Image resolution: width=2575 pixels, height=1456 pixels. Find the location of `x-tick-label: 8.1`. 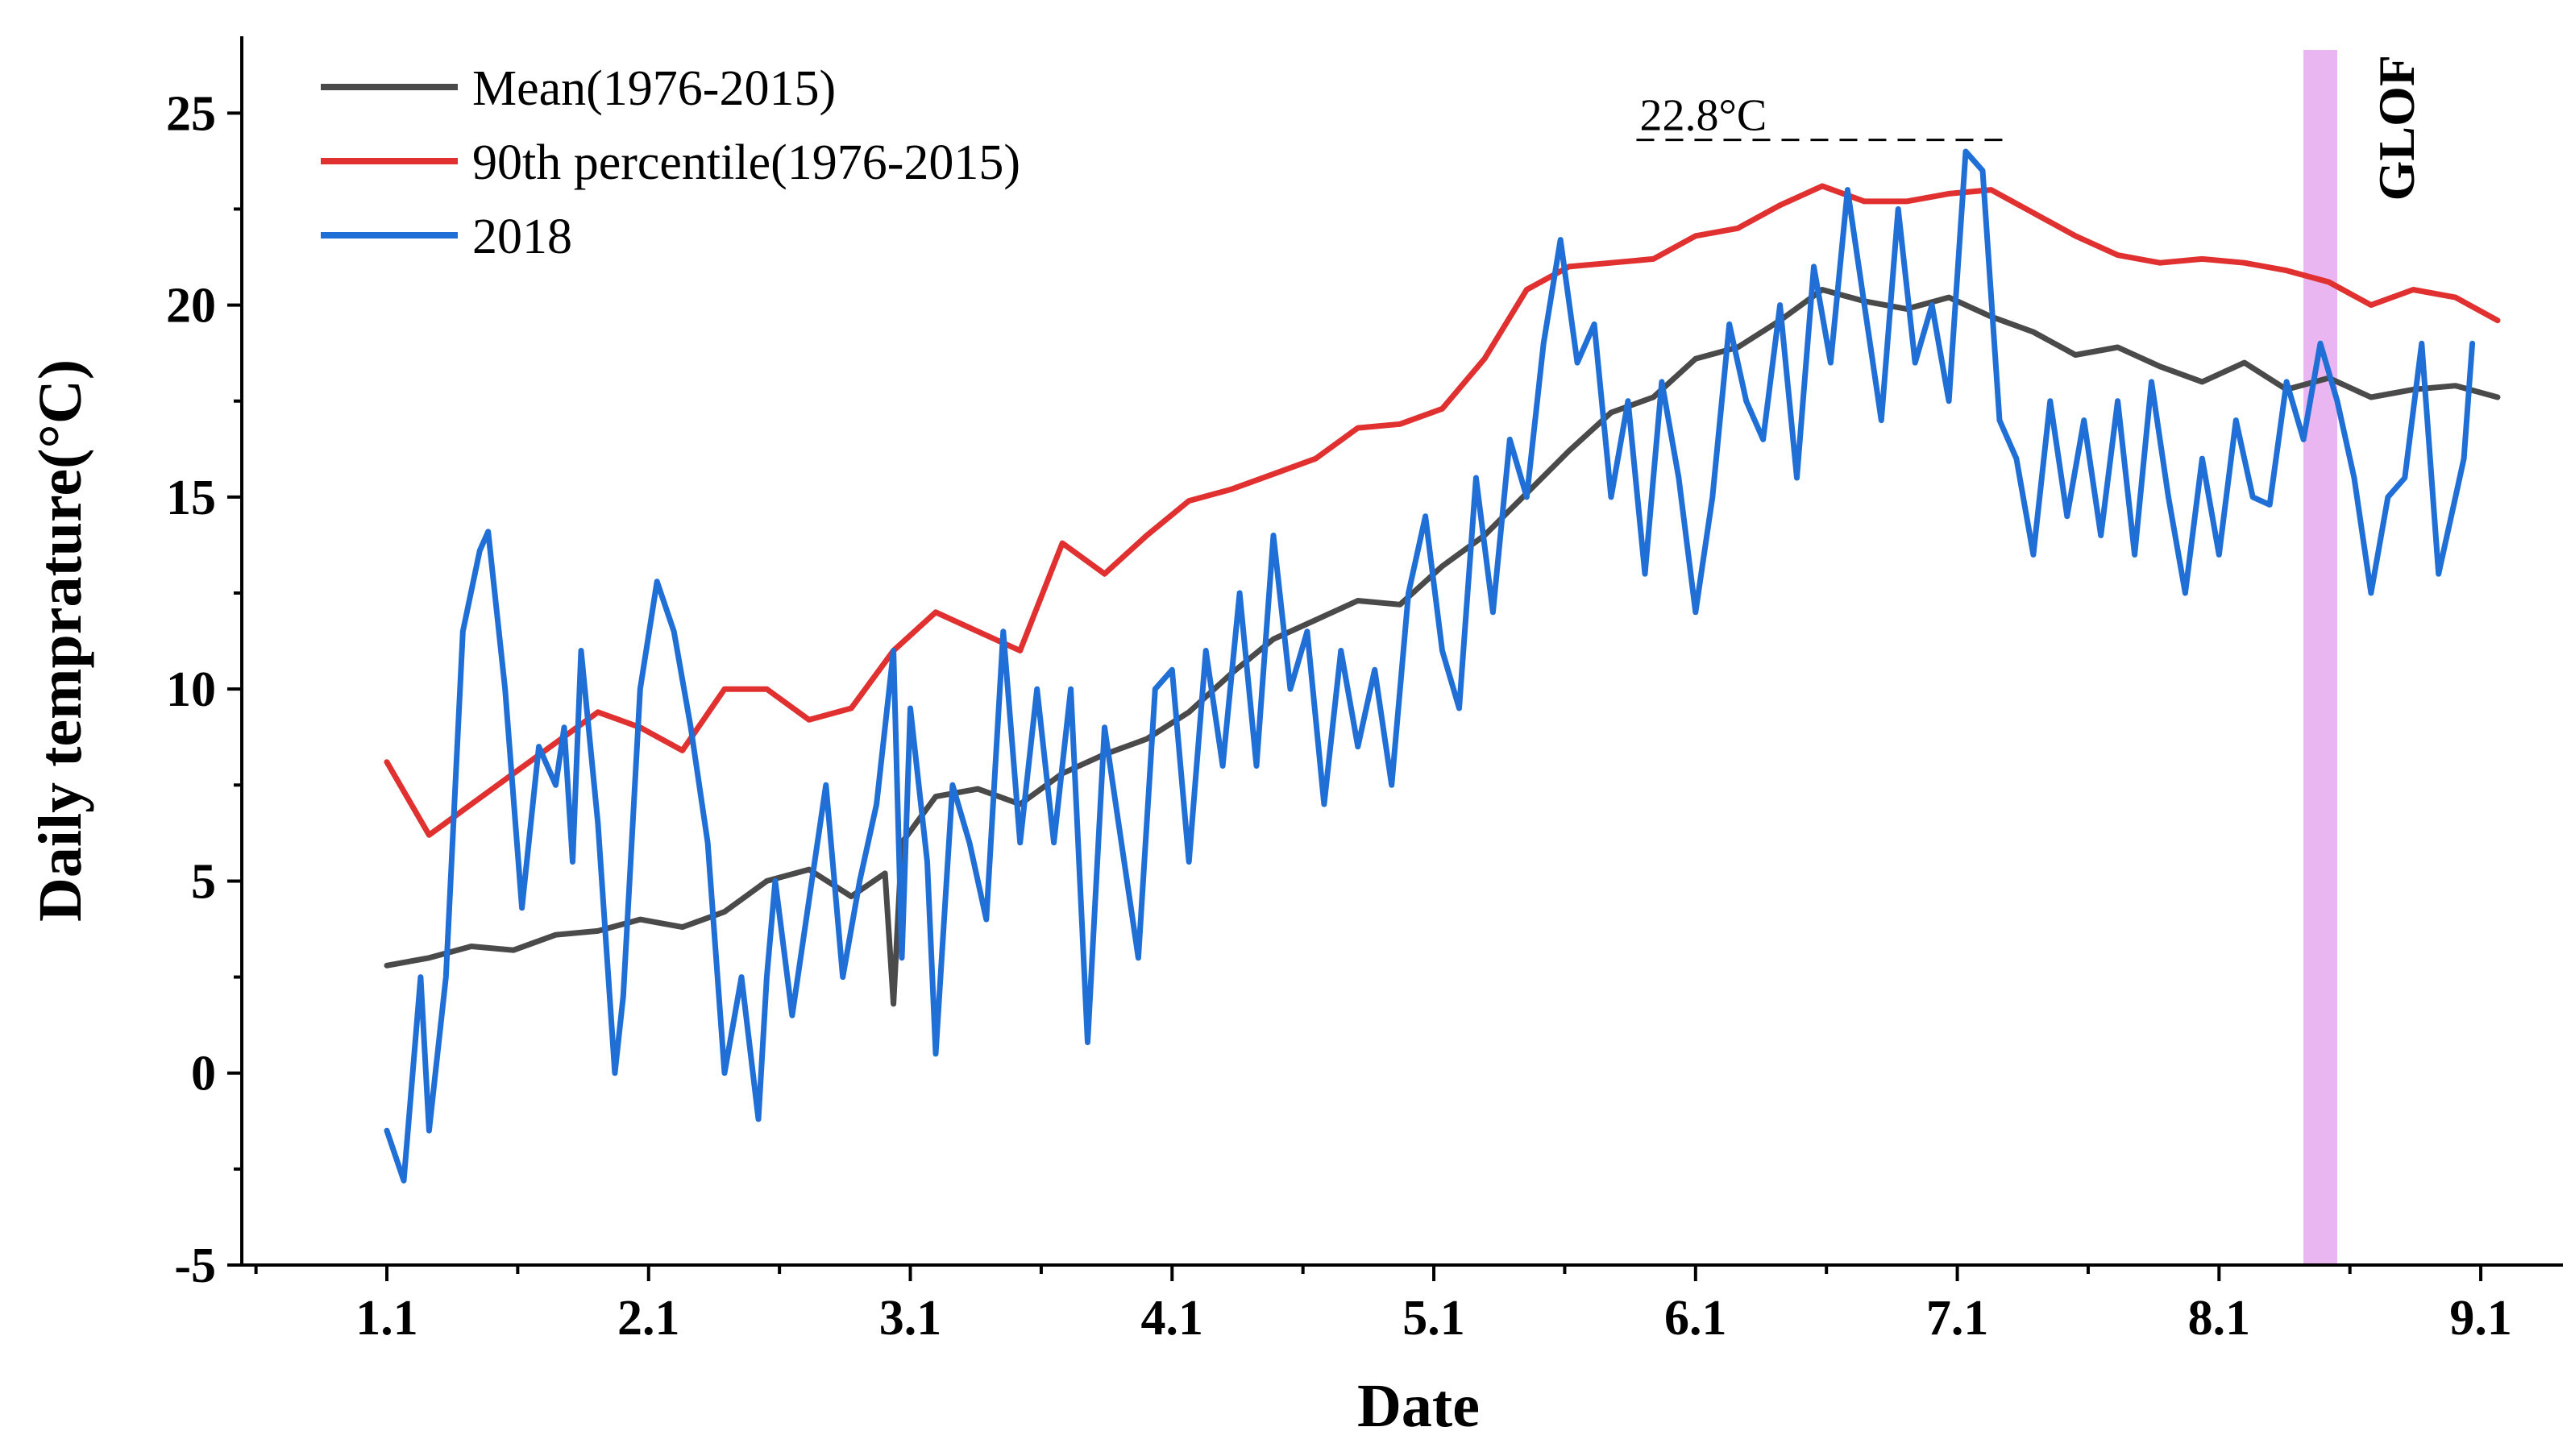

x-tick-label: 8.1 is located at coordinates (2219, 1318).